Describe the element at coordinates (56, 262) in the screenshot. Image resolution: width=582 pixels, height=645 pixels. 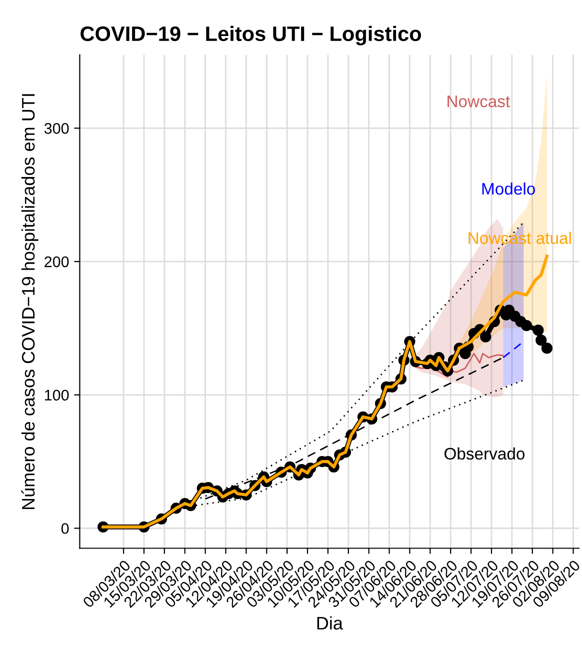
I see `y-tick-label: 200` at that location.